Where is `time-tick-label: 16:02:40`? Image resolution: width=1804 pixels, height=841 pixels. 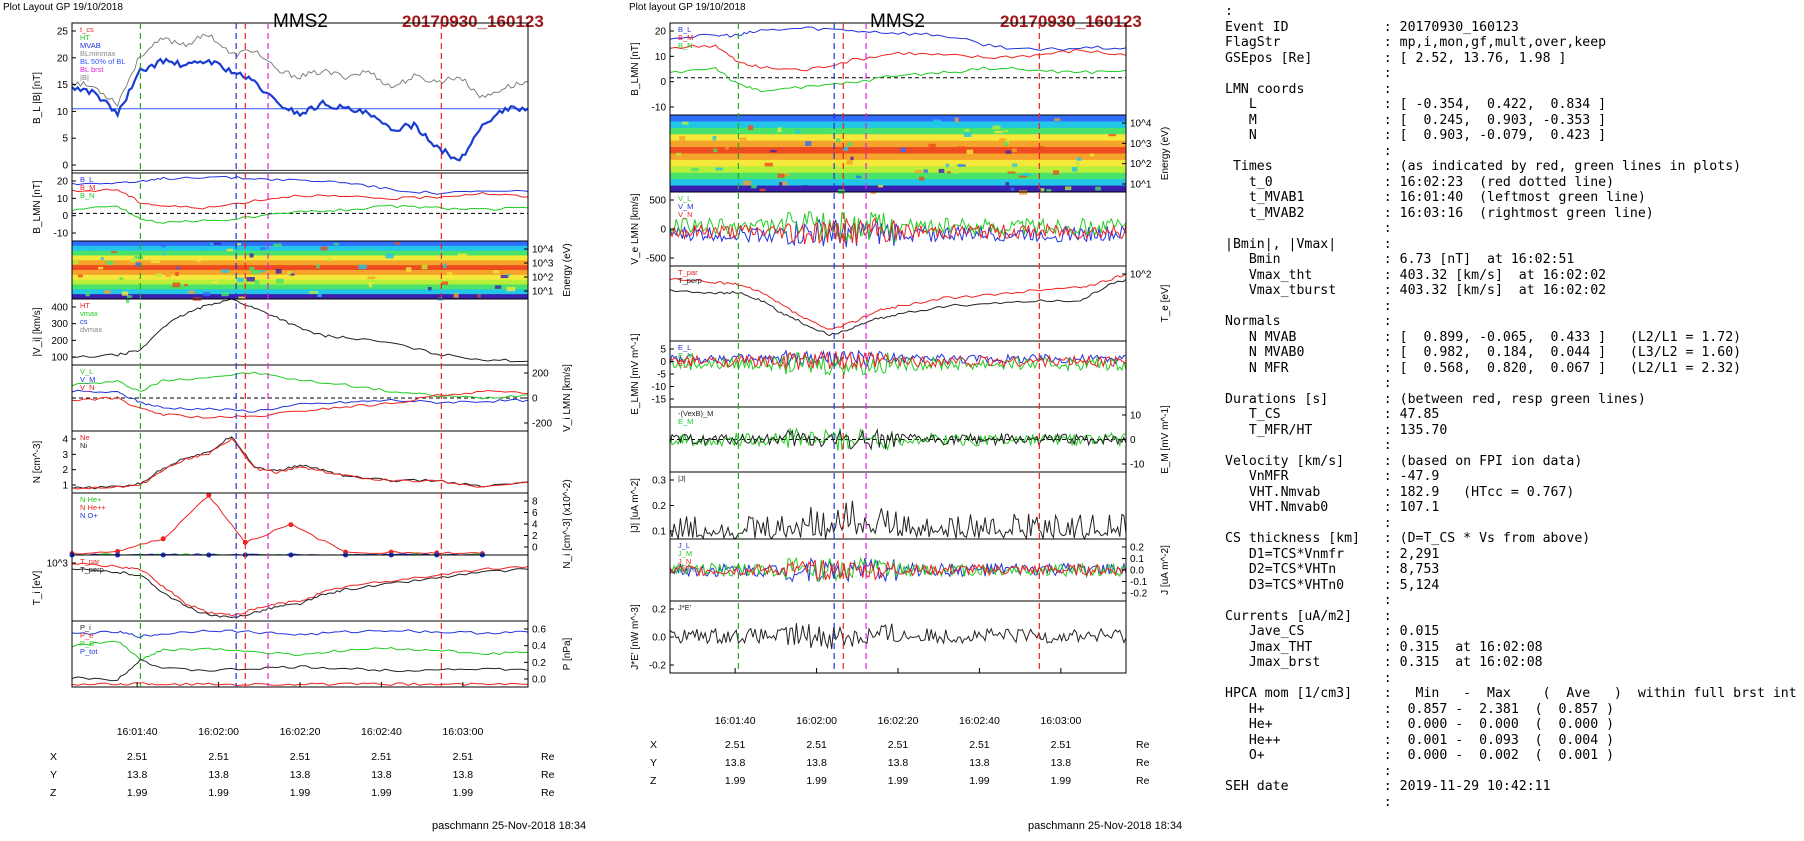
time-tick-label: 16:02:40 is located at coordinates (381, 732).